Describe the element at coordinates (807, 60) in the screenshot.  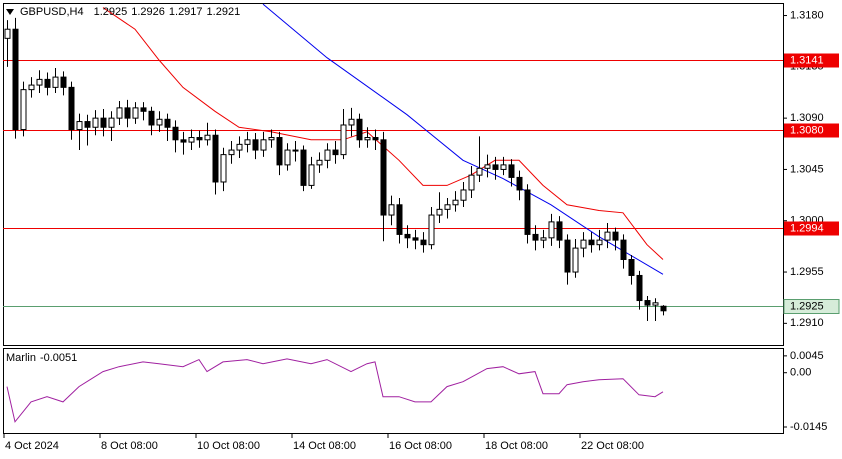
I see `level-label: 1.3141` at that location.